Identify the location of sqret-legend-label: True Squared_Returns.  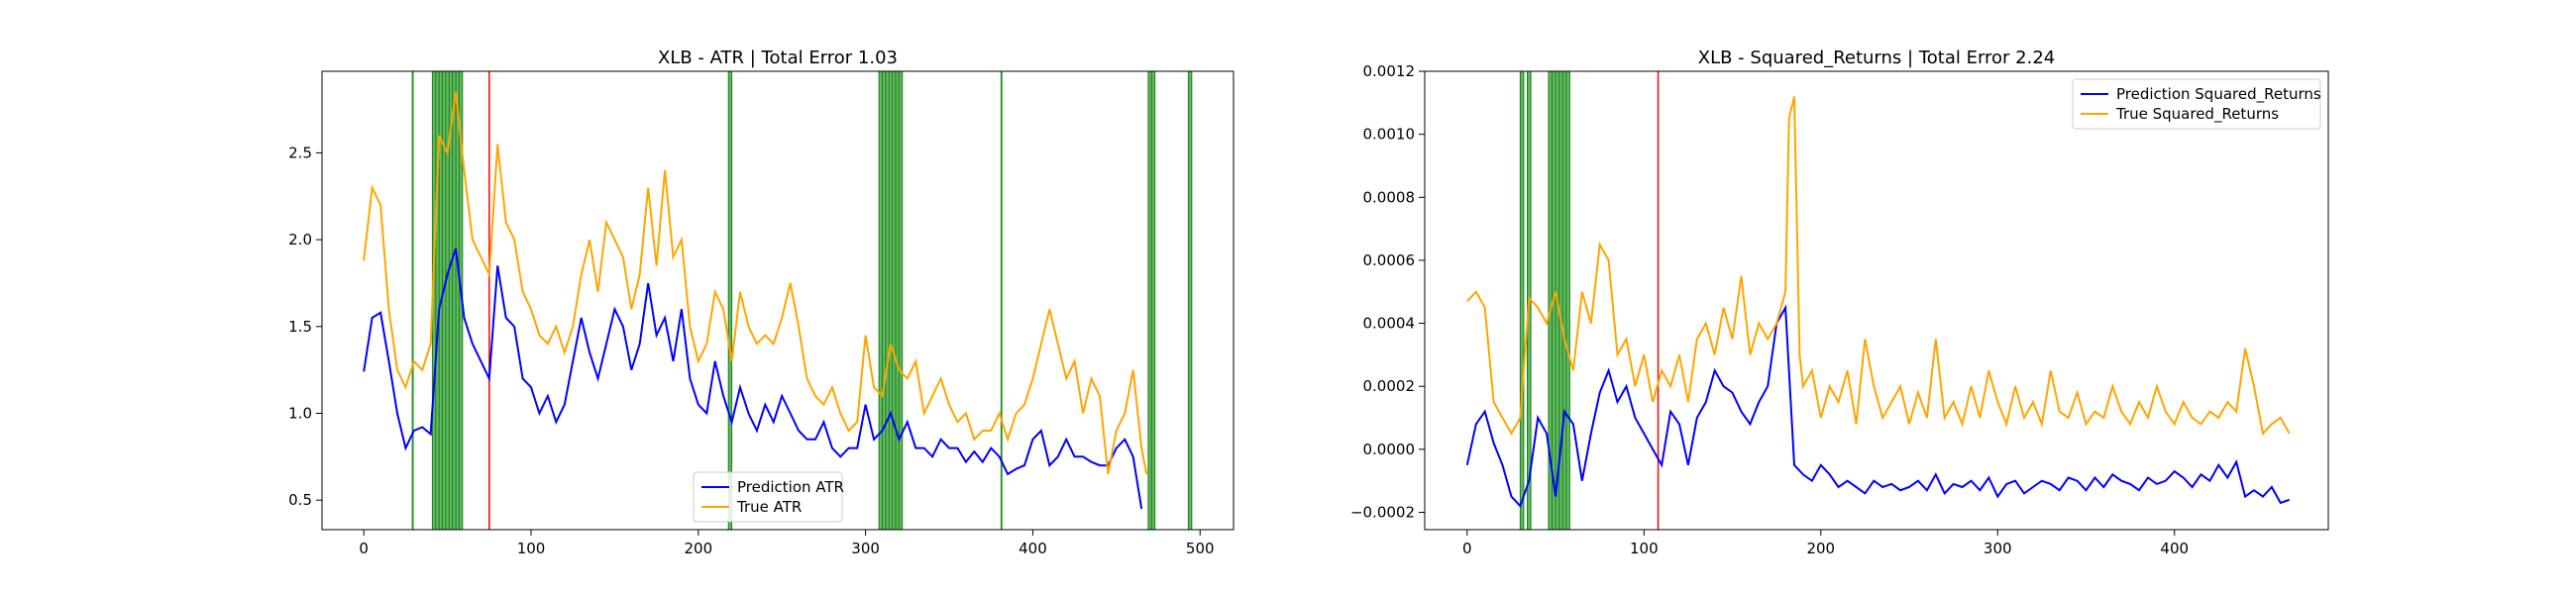
(2197, 114).